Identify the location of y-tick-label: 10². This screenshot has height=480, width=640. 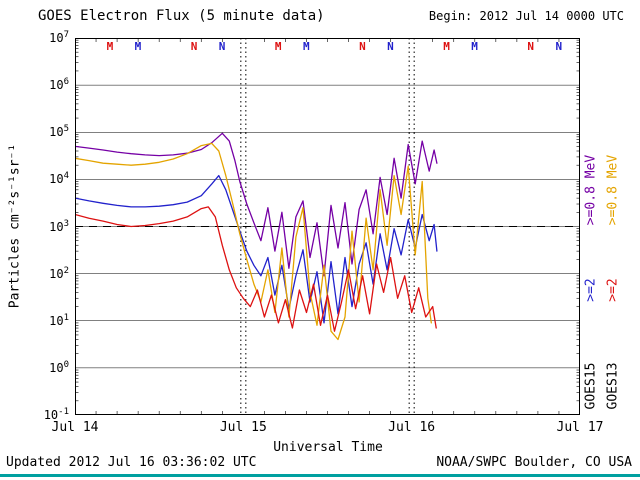
(59, 273).